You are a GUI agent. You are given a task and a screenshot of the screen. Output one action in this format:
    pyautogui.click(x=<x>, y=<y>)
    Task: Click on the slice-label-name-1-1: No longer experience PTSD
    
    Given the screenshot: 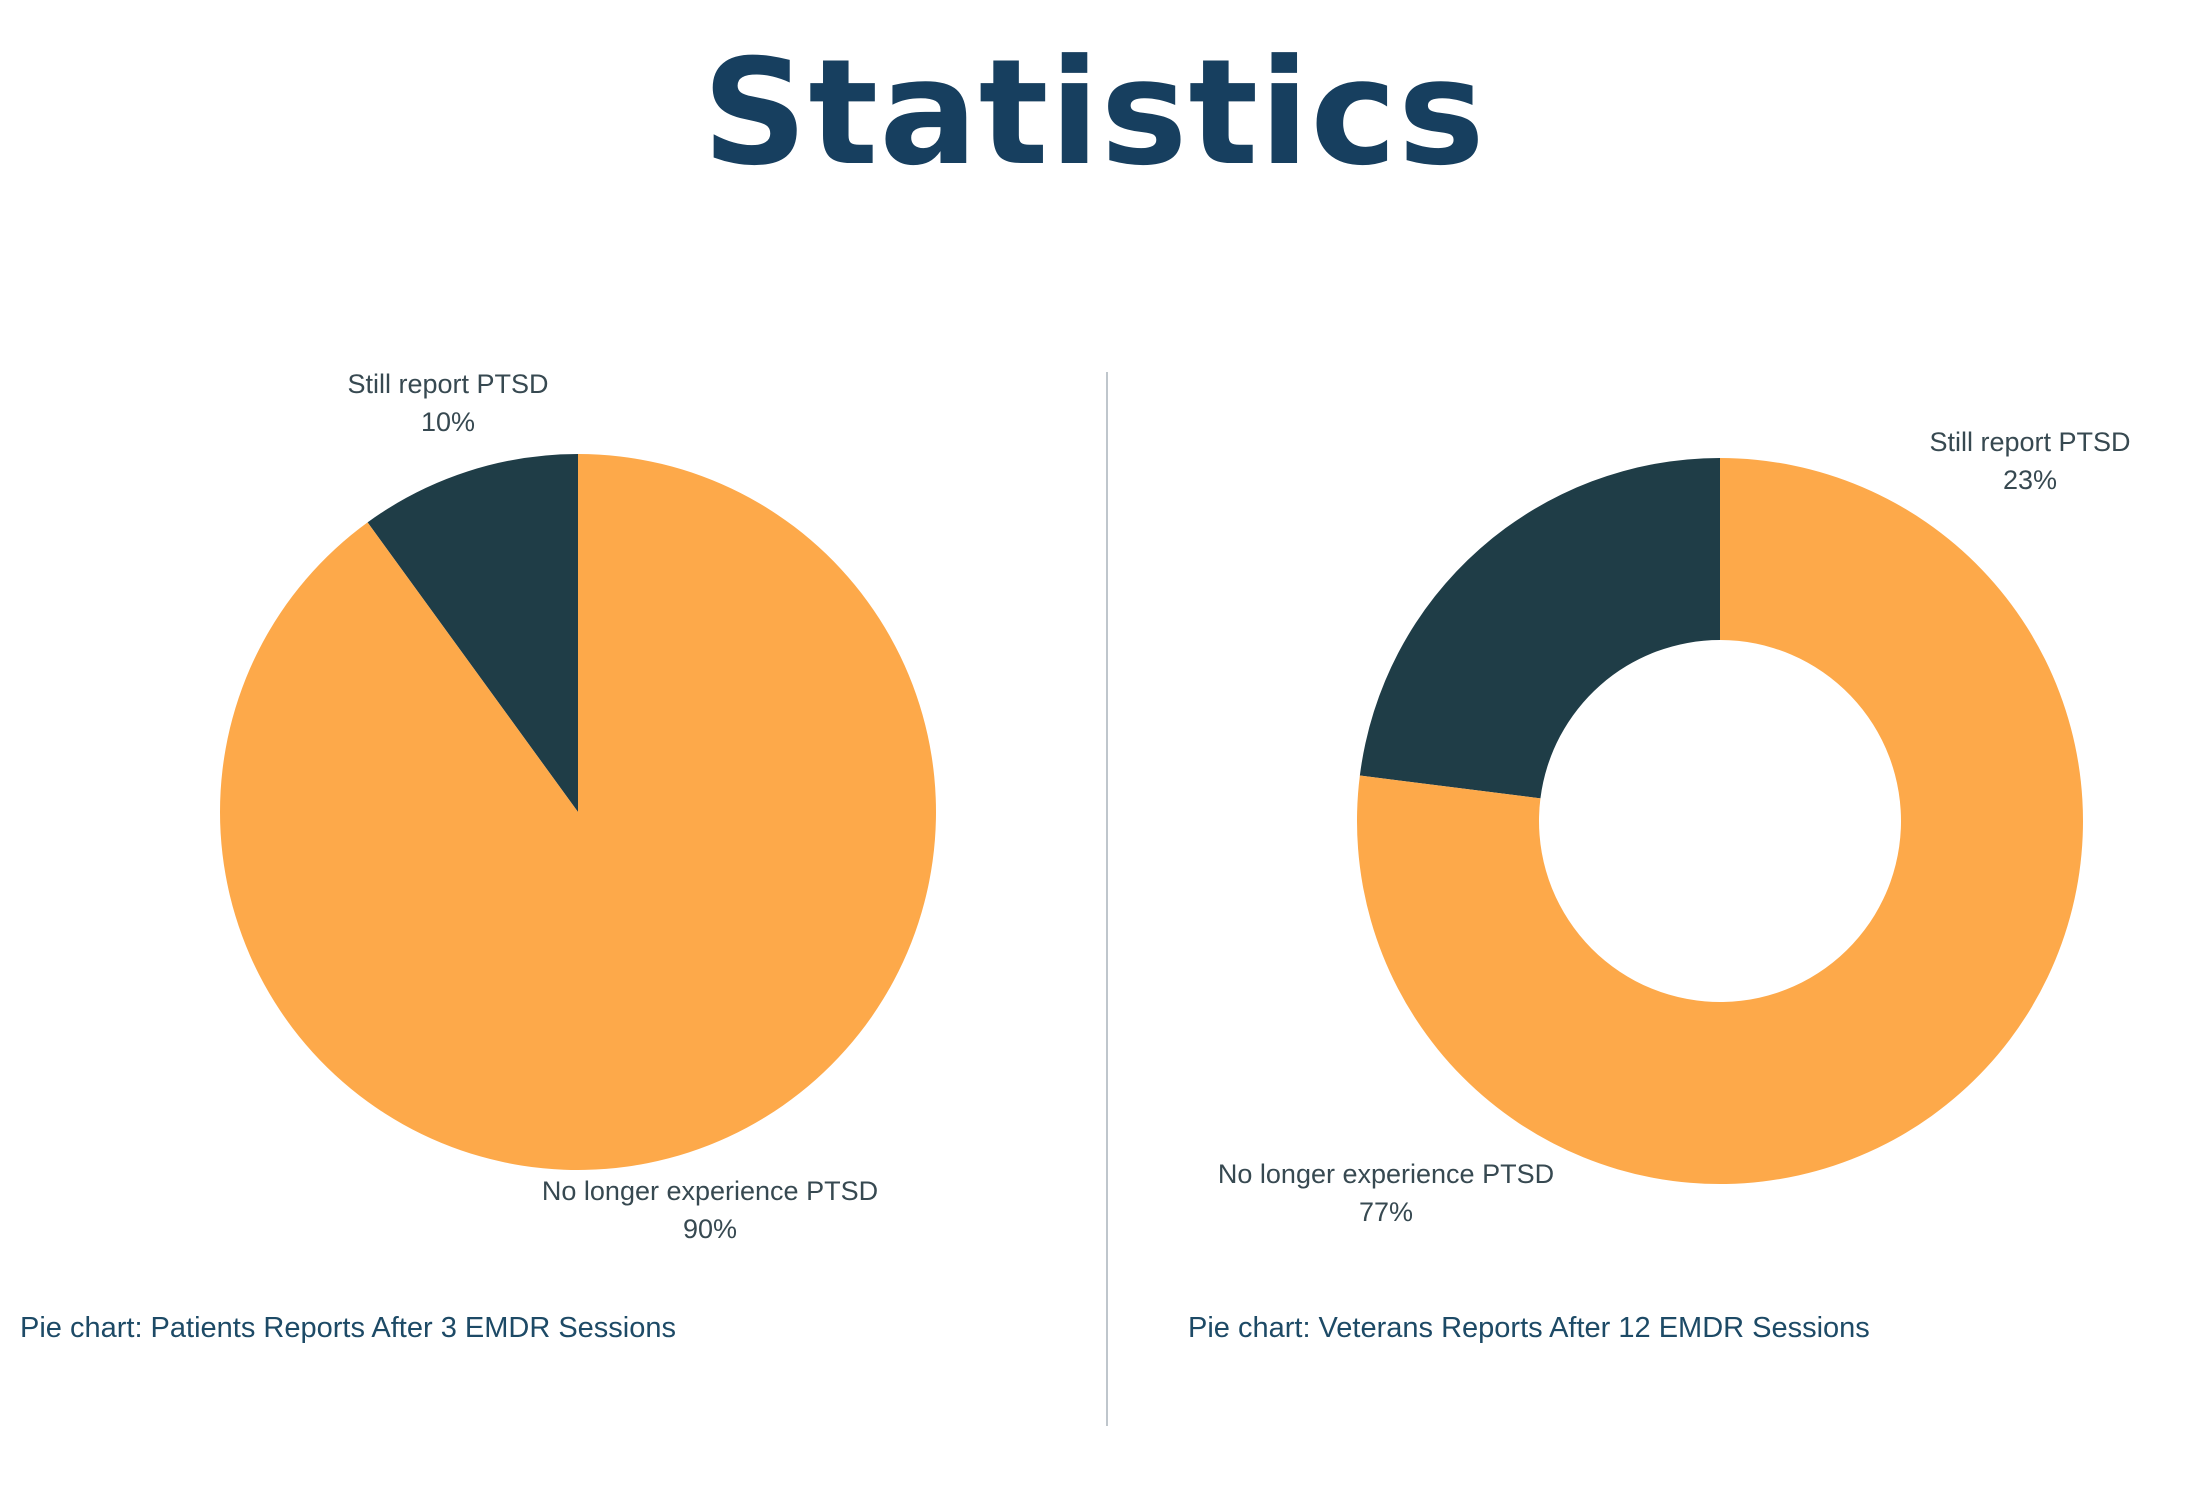 What is the action you would take?
    pyautogui.click(x=1386, y=1174)
    